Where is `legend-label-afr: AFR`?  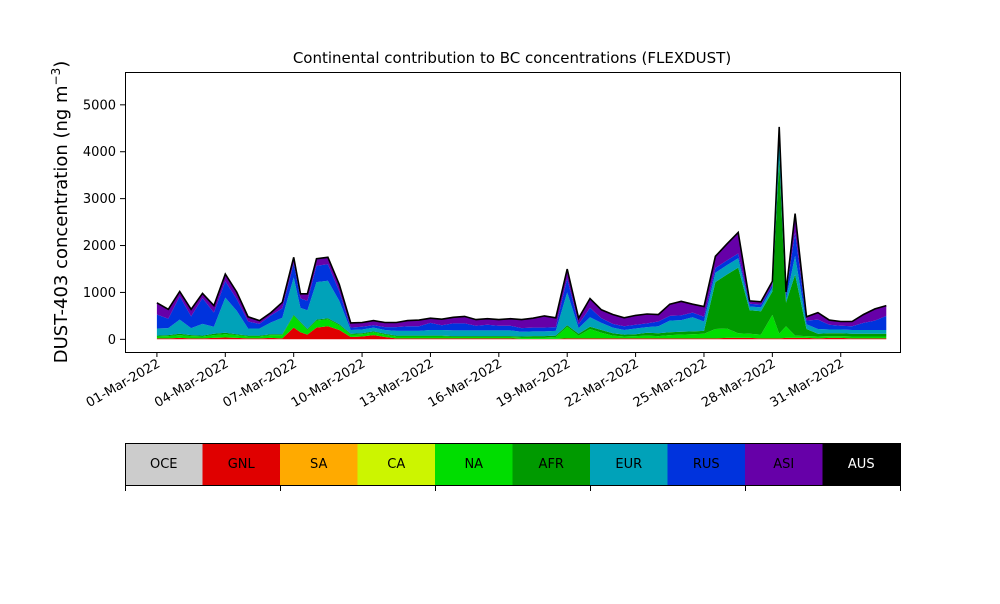 legend-label-afr: AFR is located at coordinates (551, 464).